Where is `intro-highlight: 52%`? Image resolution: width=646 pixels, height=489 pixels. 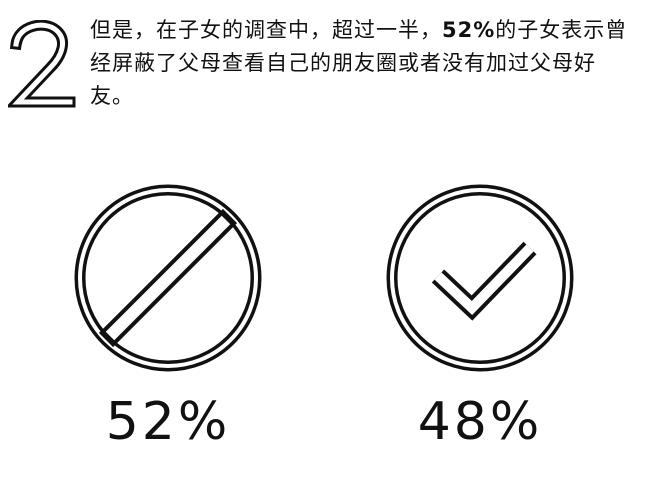
intro-highlight: 52% is located at coordinates (469, 30).